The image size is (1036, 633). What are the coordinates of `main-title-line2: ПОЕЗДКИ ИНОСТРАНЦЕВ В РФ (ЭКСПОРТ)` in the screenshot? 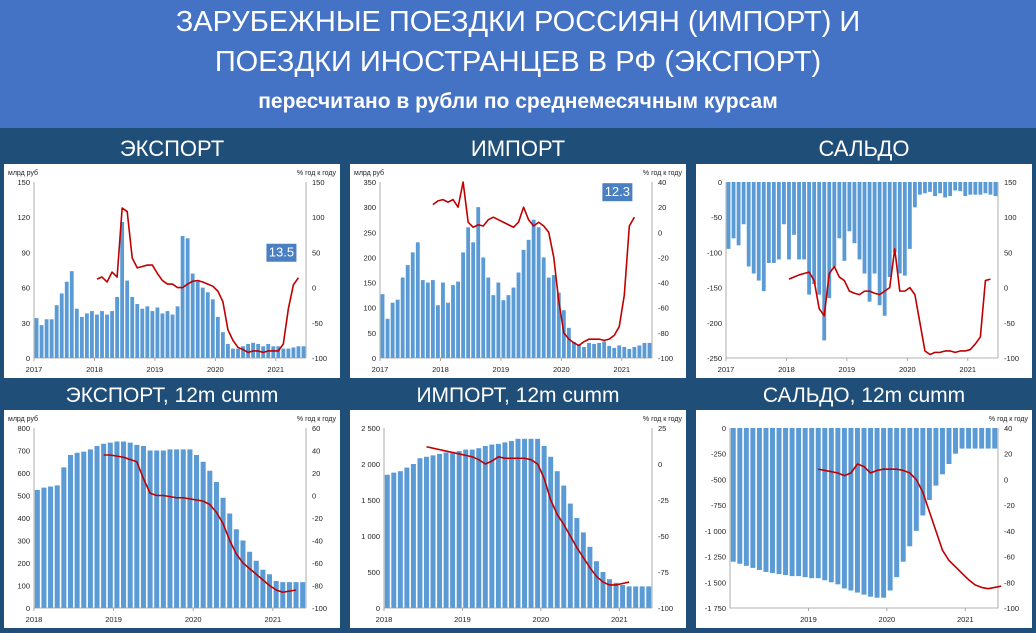 It's located at (518, 62).